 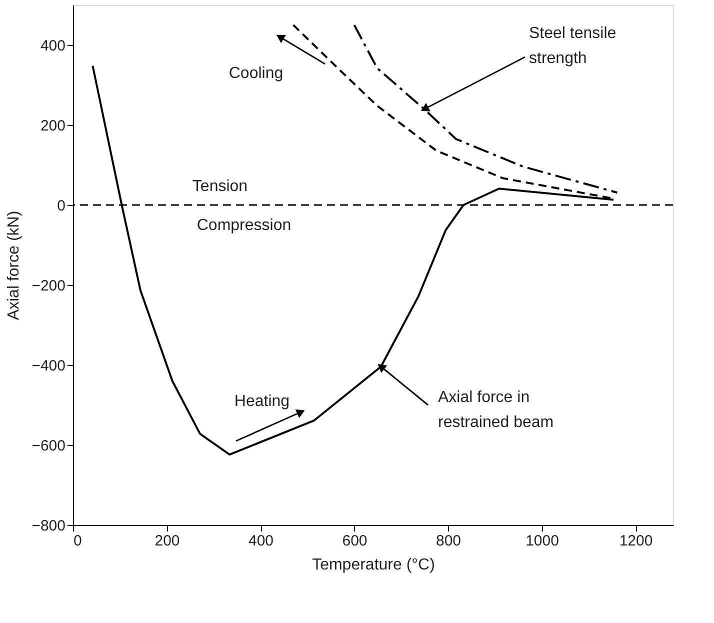 I want to click on annotation: Cooling, so click(x=256, y=73).